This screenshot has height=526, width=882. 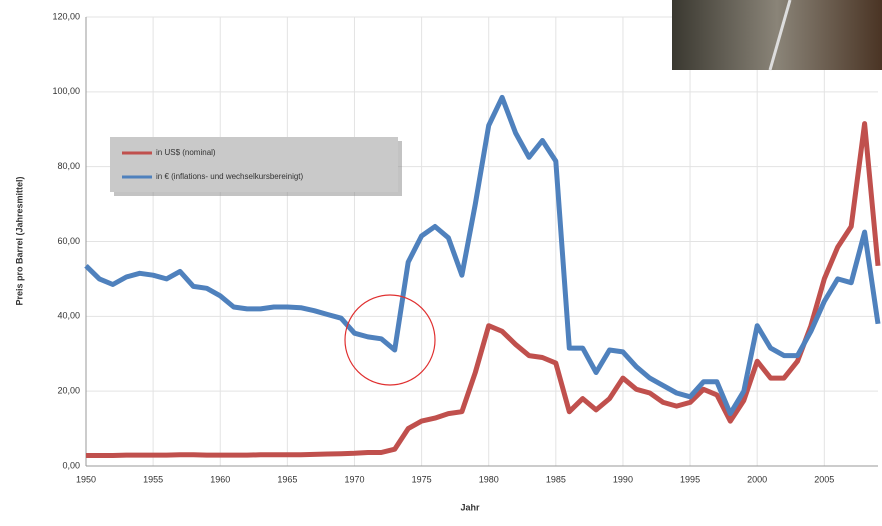 I want to click on x-tick-label: 1950, so click(x=86, y=479).